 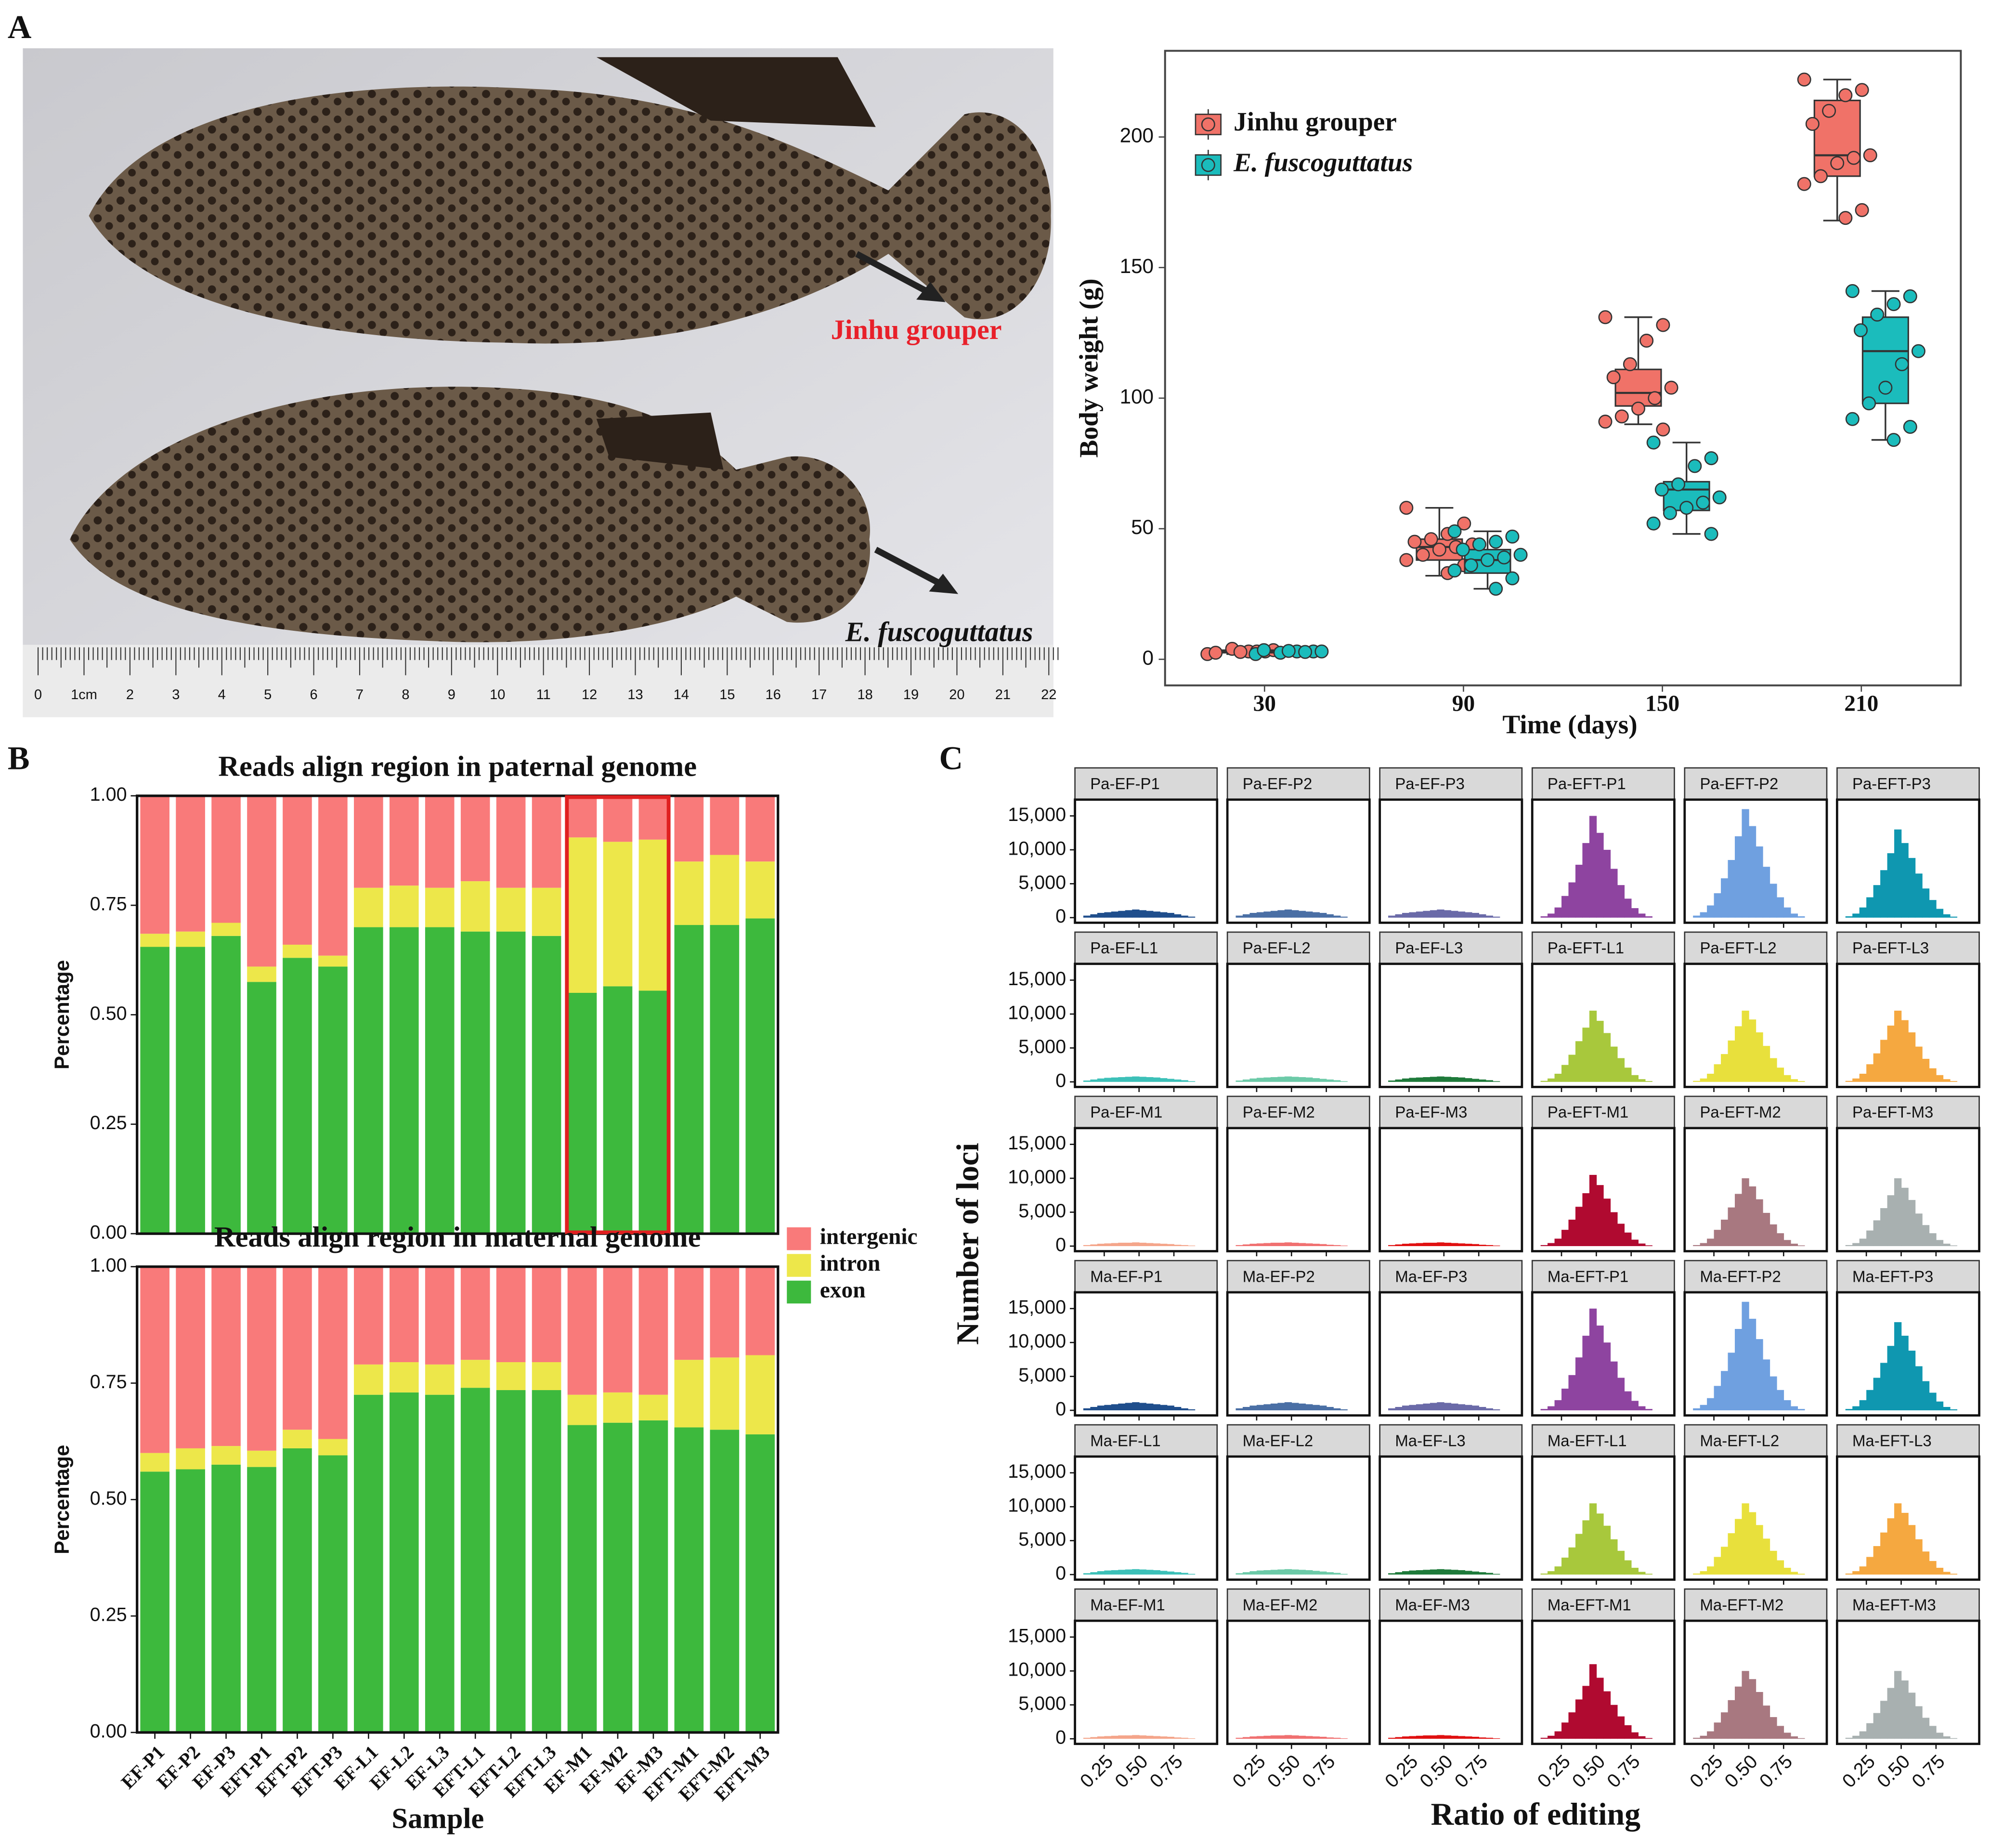 I want to click on x-tick-label: 0.25, so click(x=1707, y=1772).